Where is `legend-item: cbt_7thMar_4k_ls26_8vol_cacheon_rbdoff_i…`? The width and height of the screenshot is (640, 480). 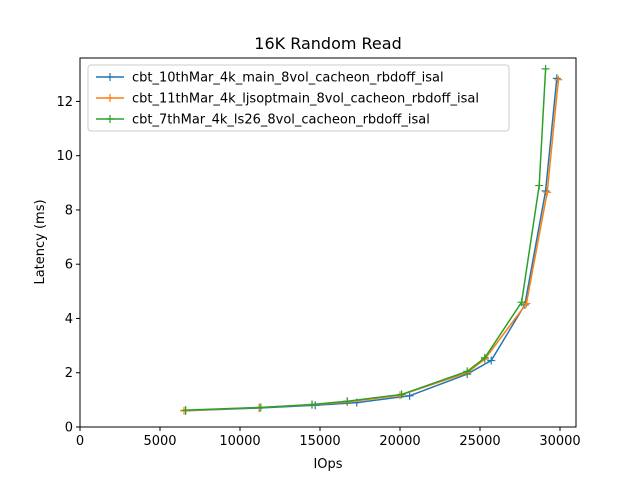 legend-item: cbt_7thMar_4k_ls26_8vol_cacheon_rbdoff_i… is located at coordinates (263, 120).